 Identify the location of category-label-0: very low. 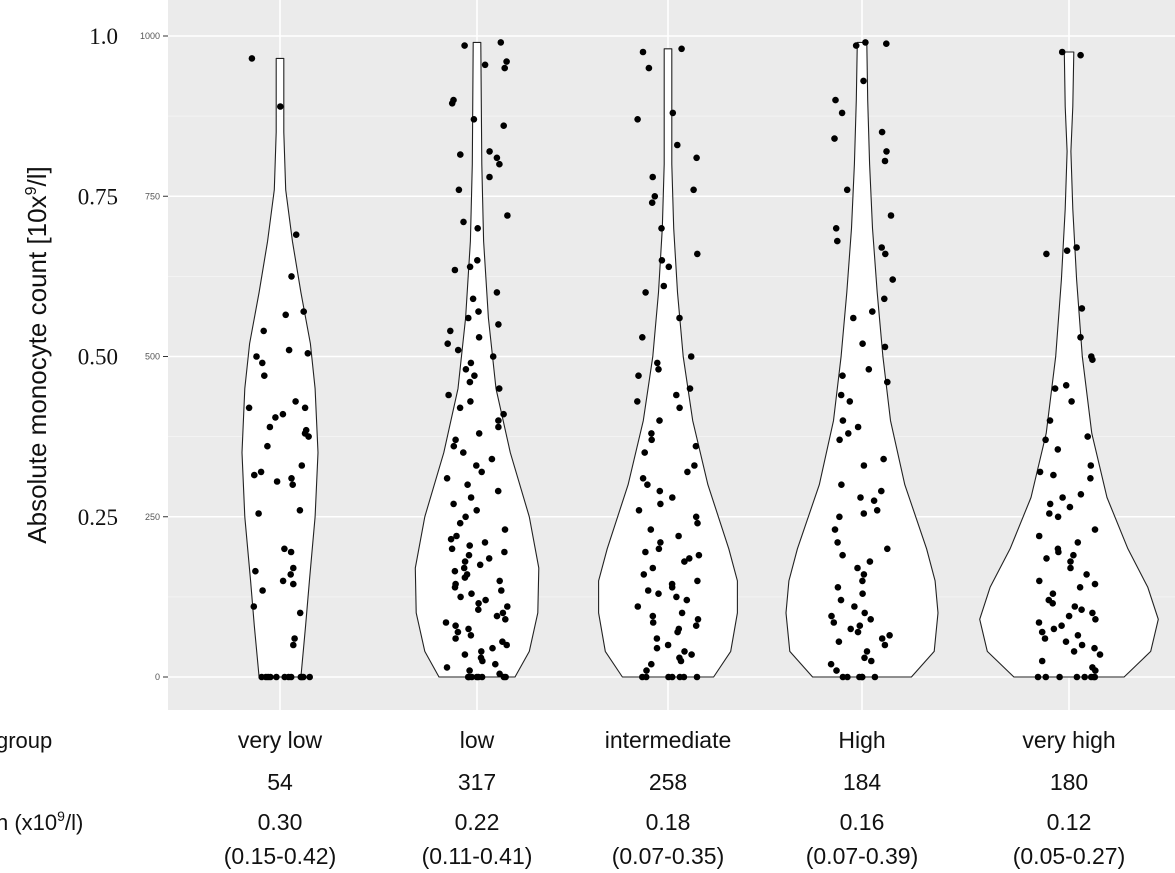
(280, 740).